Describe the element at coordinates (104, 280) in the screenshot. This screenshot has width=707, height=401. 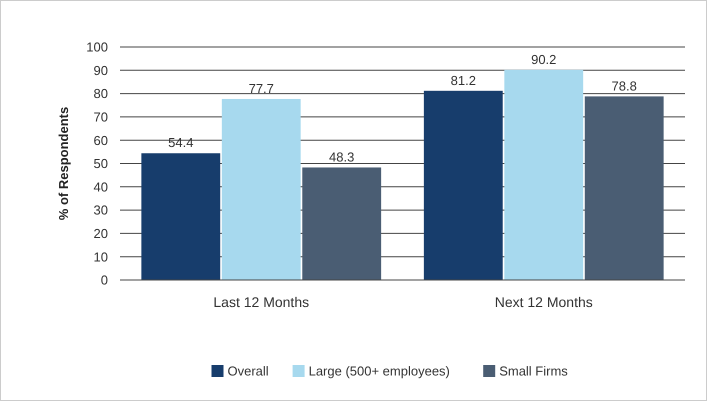
I see `y-tick-label: 0` at that location.